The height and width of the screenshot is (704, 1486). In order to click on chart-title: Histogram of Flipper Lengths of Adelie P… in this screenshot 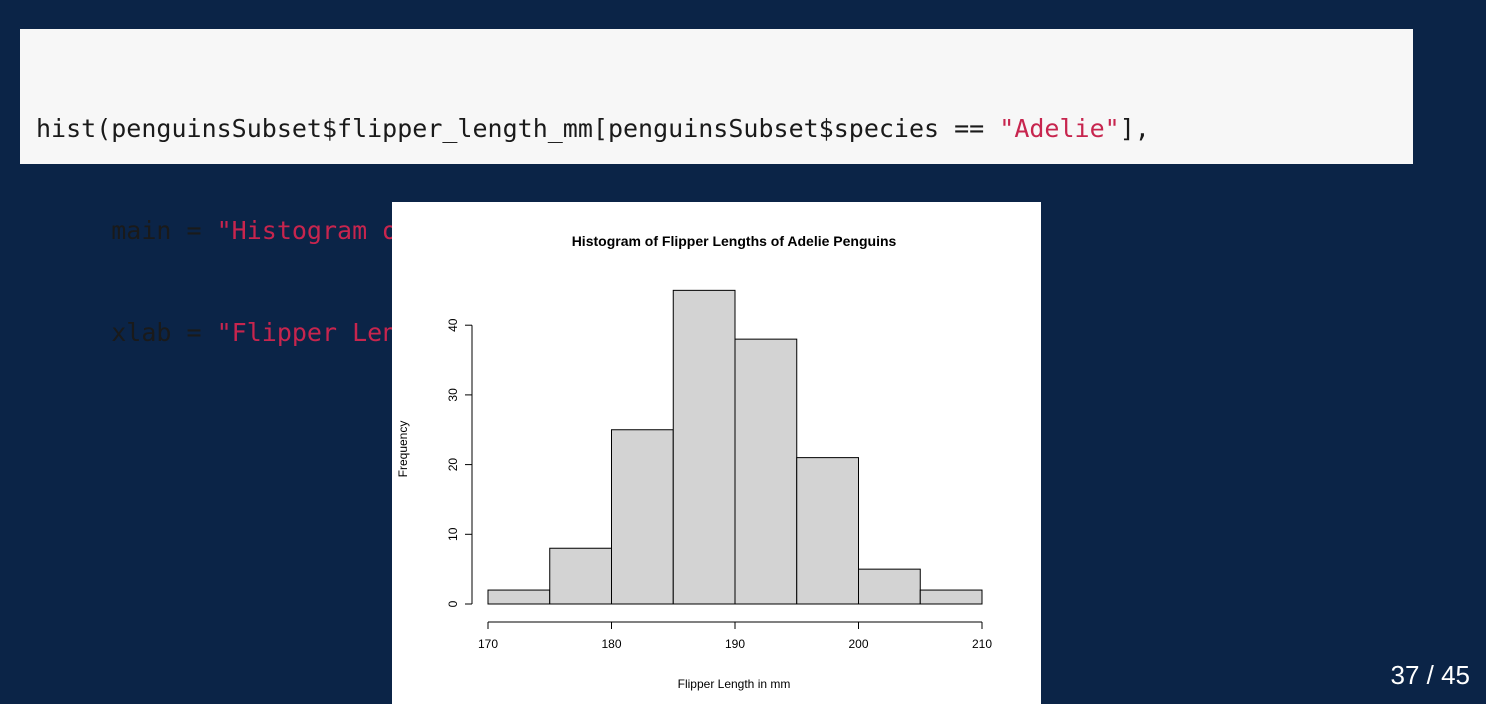, I will do `click(734, 241)`.